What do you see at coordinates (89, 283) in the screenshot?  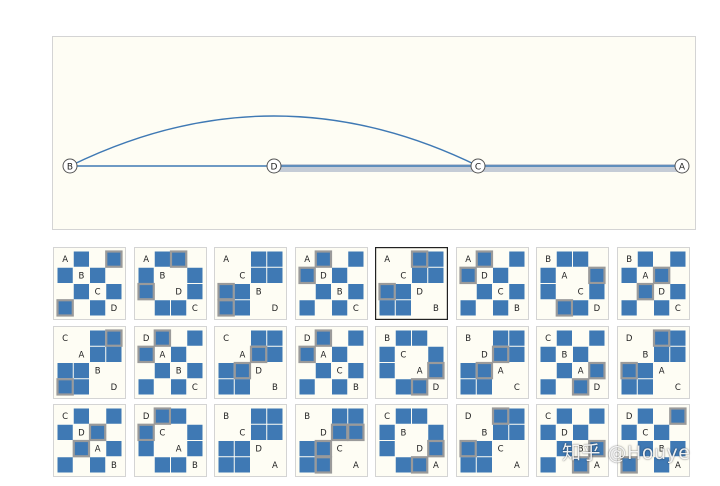 I see `matrix-thumbnail: AB CD` at bounding box center [89, 283].